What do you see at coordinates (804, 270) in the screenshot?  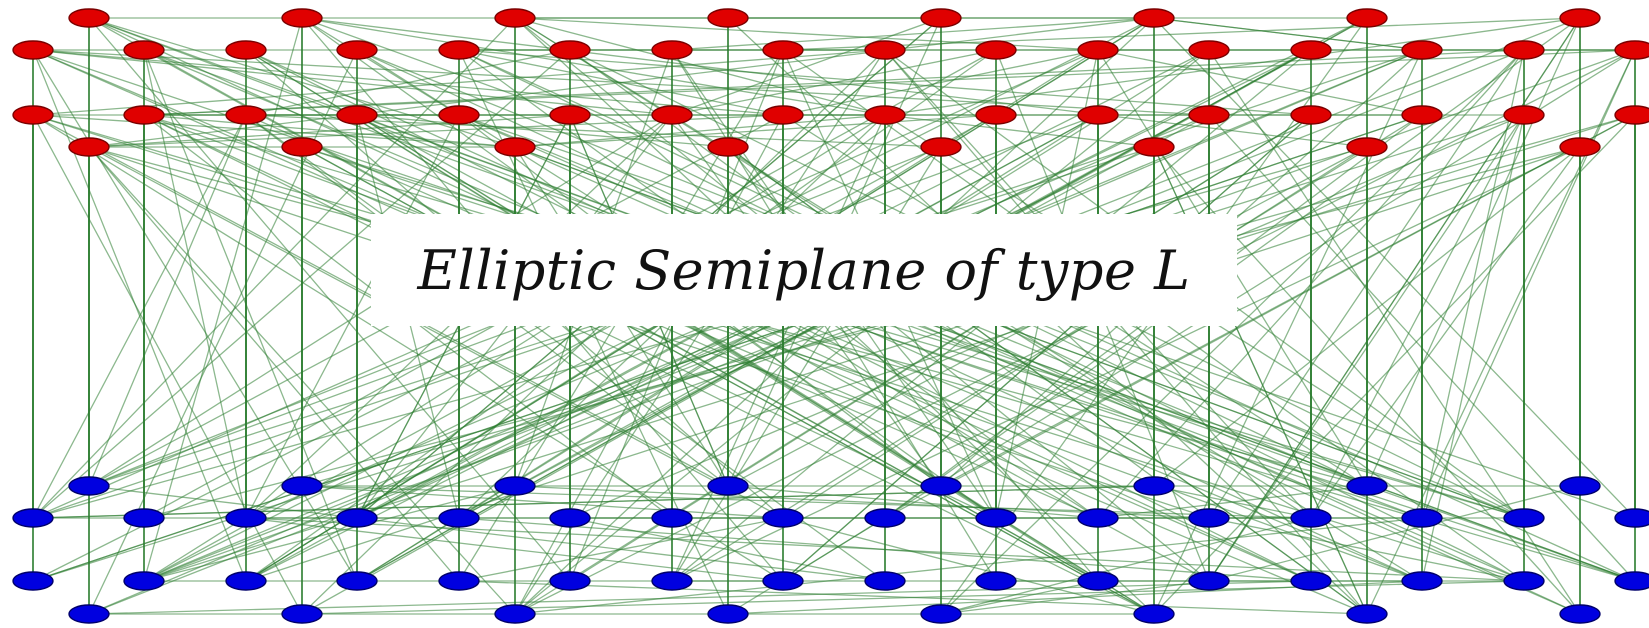 I see `page-title: Elliptic Semiplane of type L` at bounding box center [804, 270].